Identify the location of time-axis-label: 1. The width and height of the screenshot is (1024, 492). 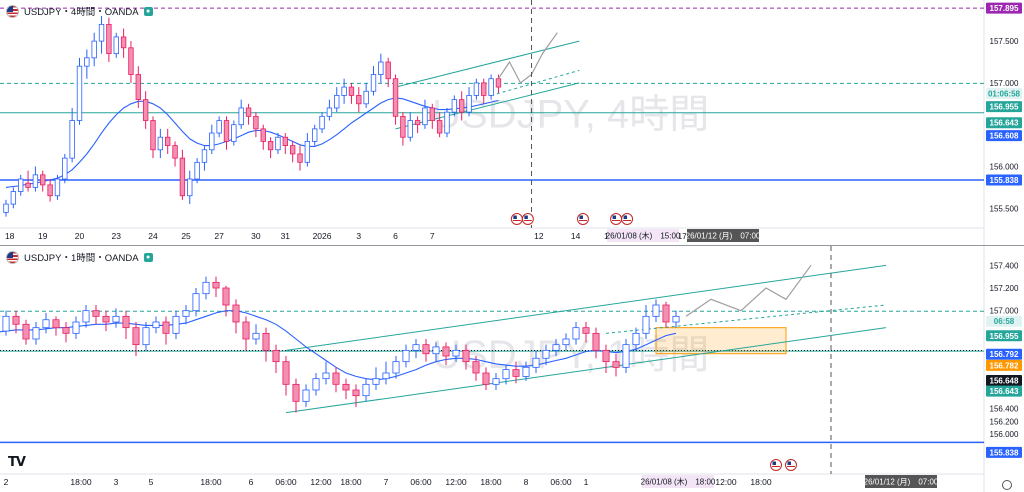
(586, 482).